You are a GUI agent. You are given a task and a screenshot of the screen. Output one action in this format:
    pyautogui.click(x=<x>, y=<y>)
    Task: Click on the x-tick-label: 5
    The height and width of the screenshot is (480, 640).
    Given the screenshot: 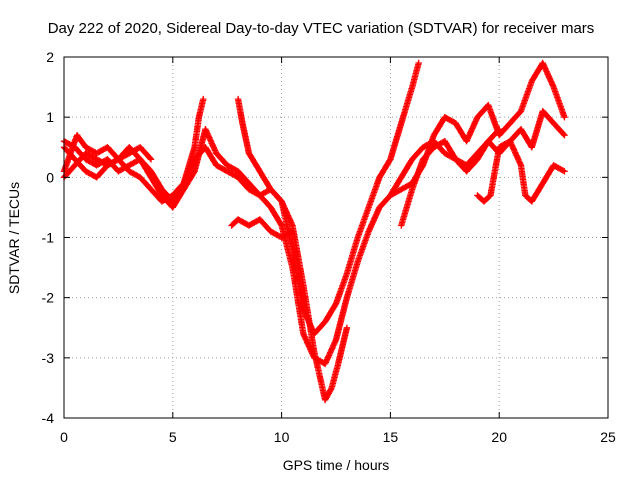 What is the action you would take?
    pyautogui.click(x=173, y=437)
    